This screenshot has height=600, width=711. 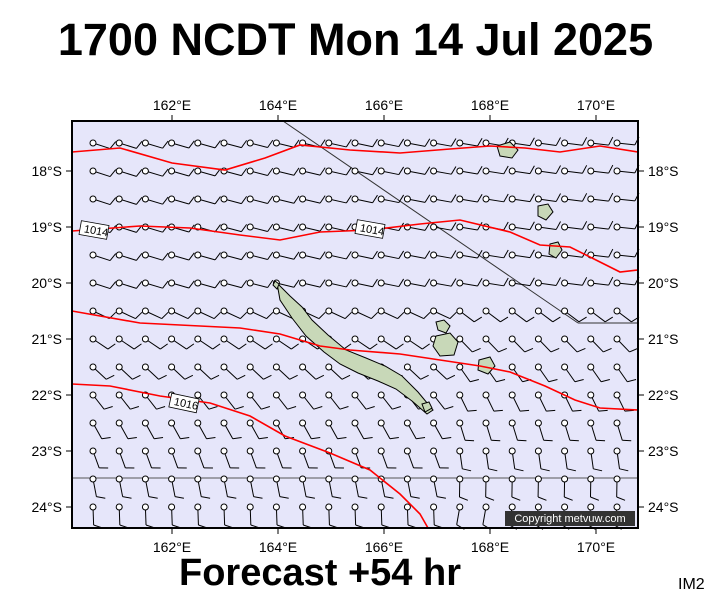 I want to click on lat-label-right-24: 24°S, so click(x=663, y=507).